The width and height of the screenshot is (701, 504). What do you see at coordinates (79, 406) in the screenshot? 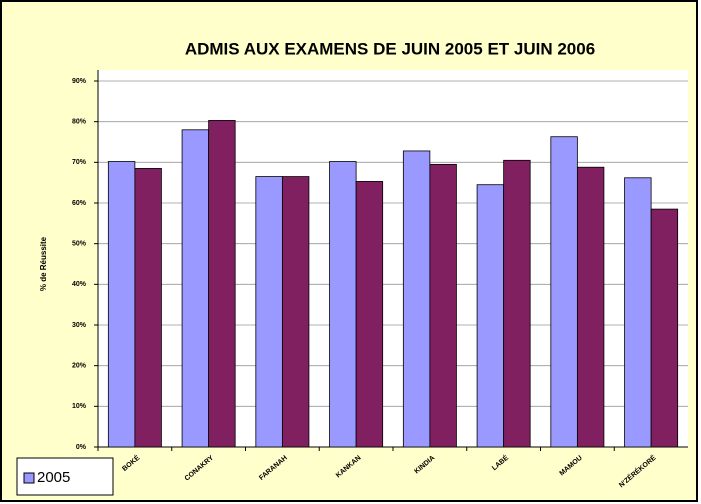
I see `y-tick-label: 10%` at bounding box center [79, 406].